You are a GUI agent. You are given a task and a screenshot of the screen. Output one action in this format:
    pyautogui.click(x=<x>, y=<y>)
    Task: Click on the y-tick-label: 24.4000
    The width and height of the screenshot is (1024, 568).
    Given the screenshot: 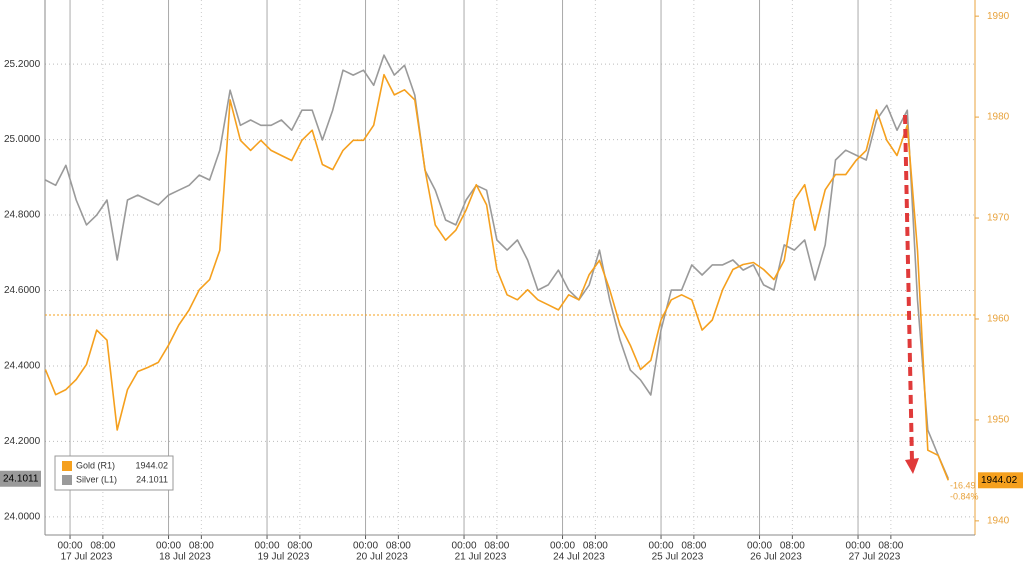 What is the action you would take?
    pyautogui.click(x=22, y=366)
    